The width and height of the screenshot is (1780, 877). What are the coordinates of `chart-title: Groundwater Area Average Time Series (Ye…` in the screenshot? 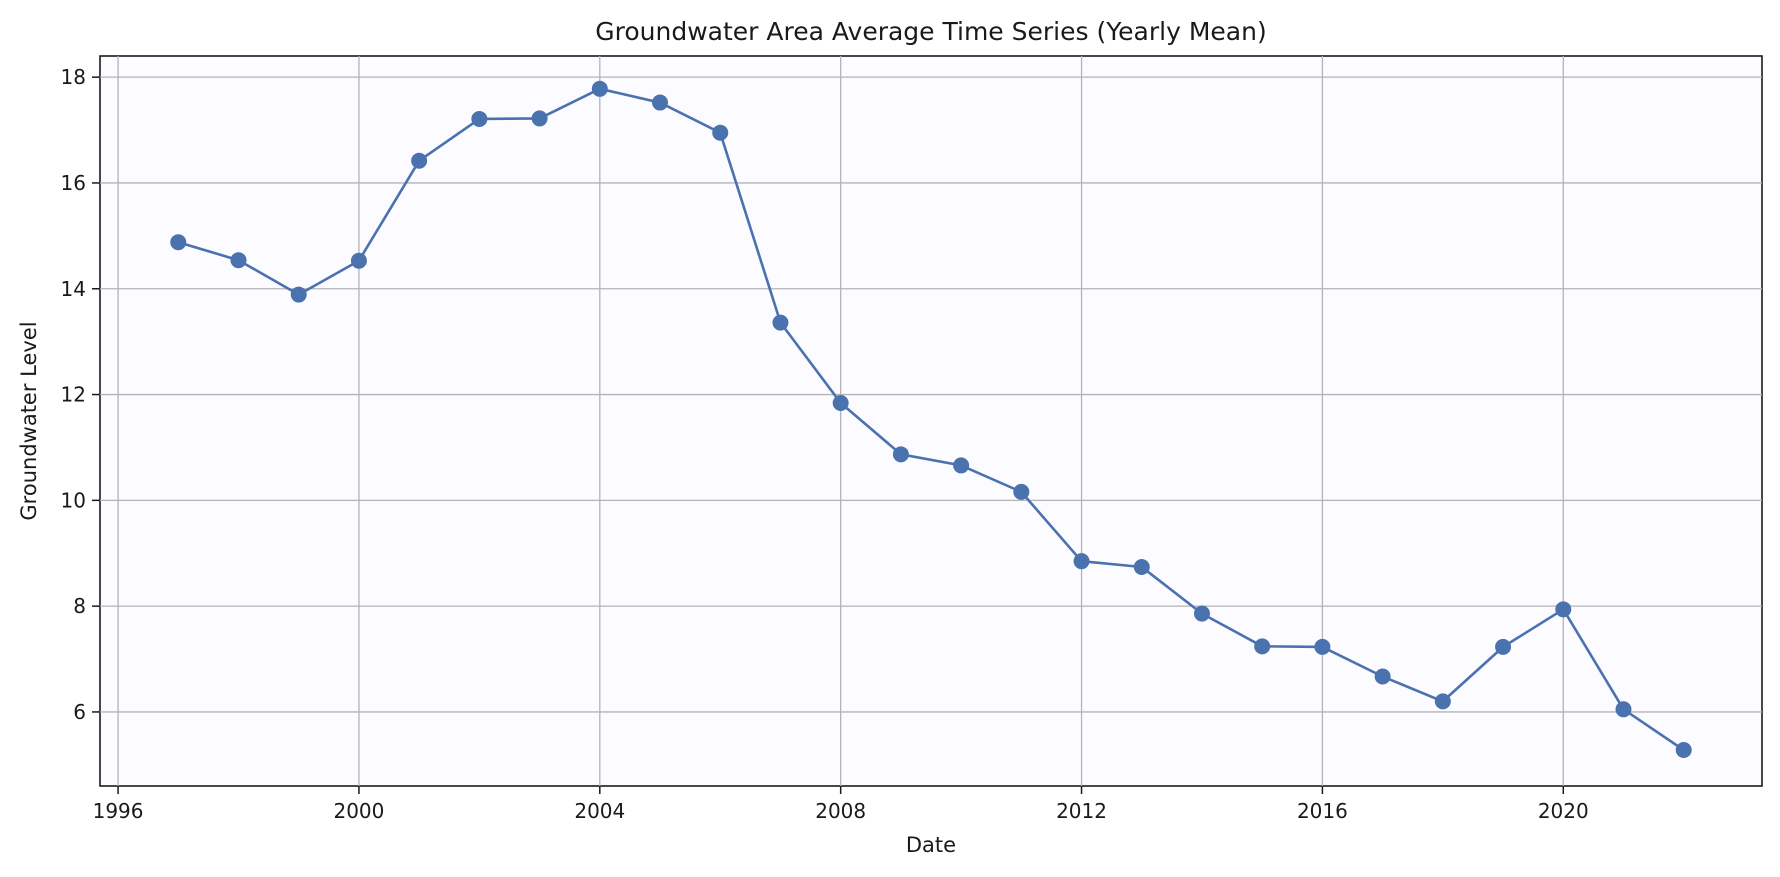 It's located at (930, 31).